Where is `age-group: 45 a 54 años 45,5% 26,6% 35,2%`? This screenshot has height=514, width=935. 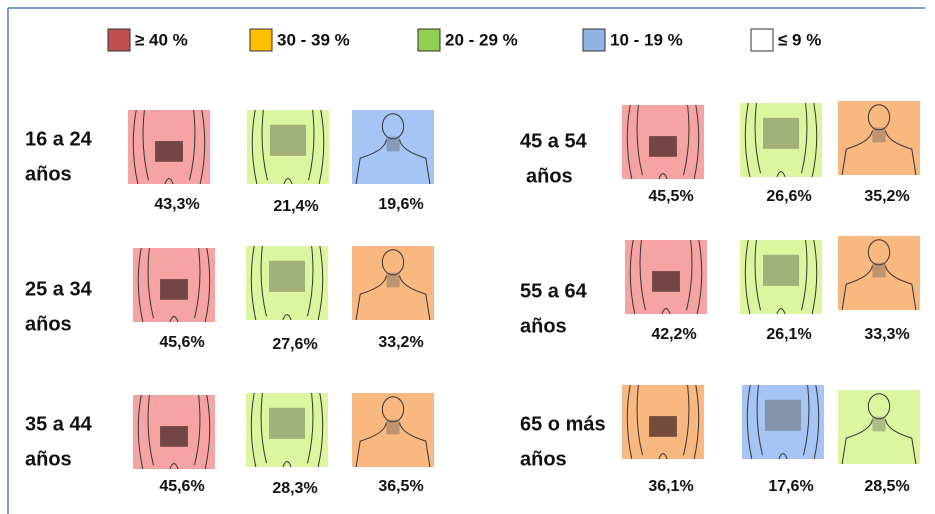
age-group: 45 a 54 años 45,5% 26,6% 35,2% is located at coordinates (720, 153).